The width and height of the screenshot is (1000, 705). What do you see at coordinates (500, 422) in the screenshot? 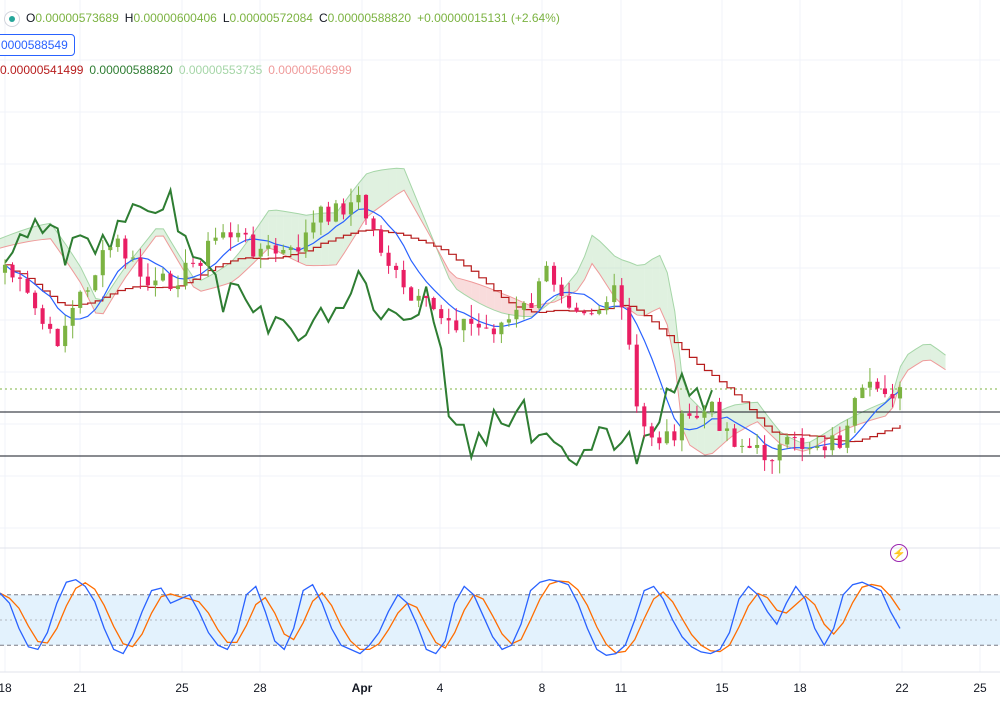
I see `horizontal-levels` at bounding box center [500, 422].